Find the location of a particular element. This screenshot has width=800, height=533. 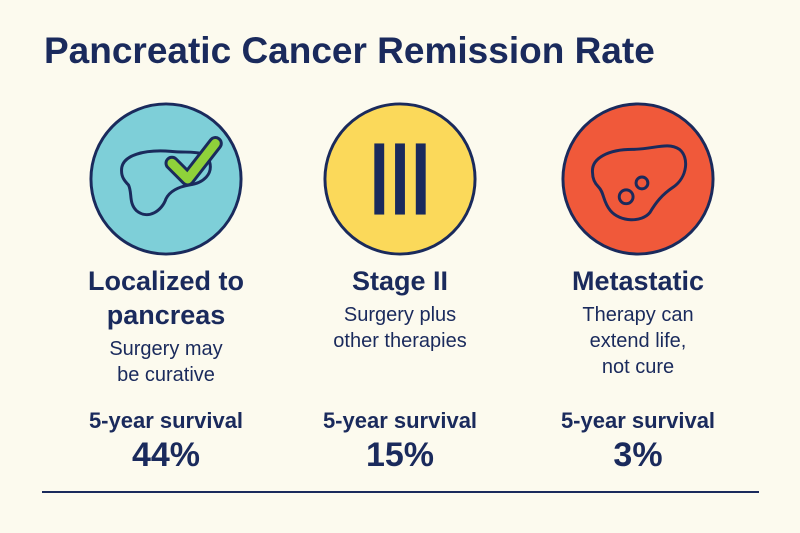

page-title: Pancreatic Cancer Remission Rate is located at coordinates (349, 50).